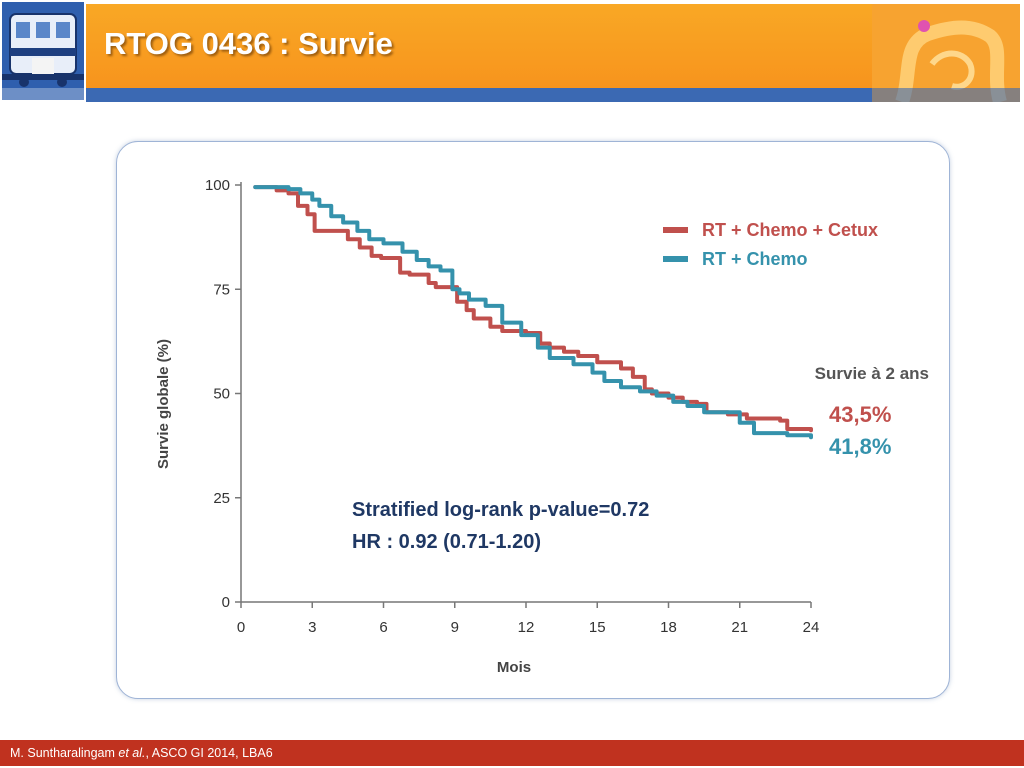 Image resolution: width=1024 pixels, height=768 pixels. What do you see at coordinates (221, 394) in the screenshot?
I see `y-tick-label-50: 50` at bounding box center [221, 394].